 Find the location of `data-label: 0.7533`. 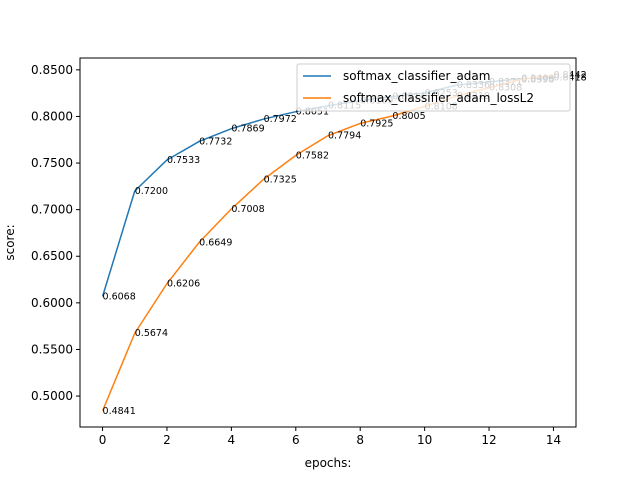

data-label: 0.7533 is located at coordinates (183, 160).